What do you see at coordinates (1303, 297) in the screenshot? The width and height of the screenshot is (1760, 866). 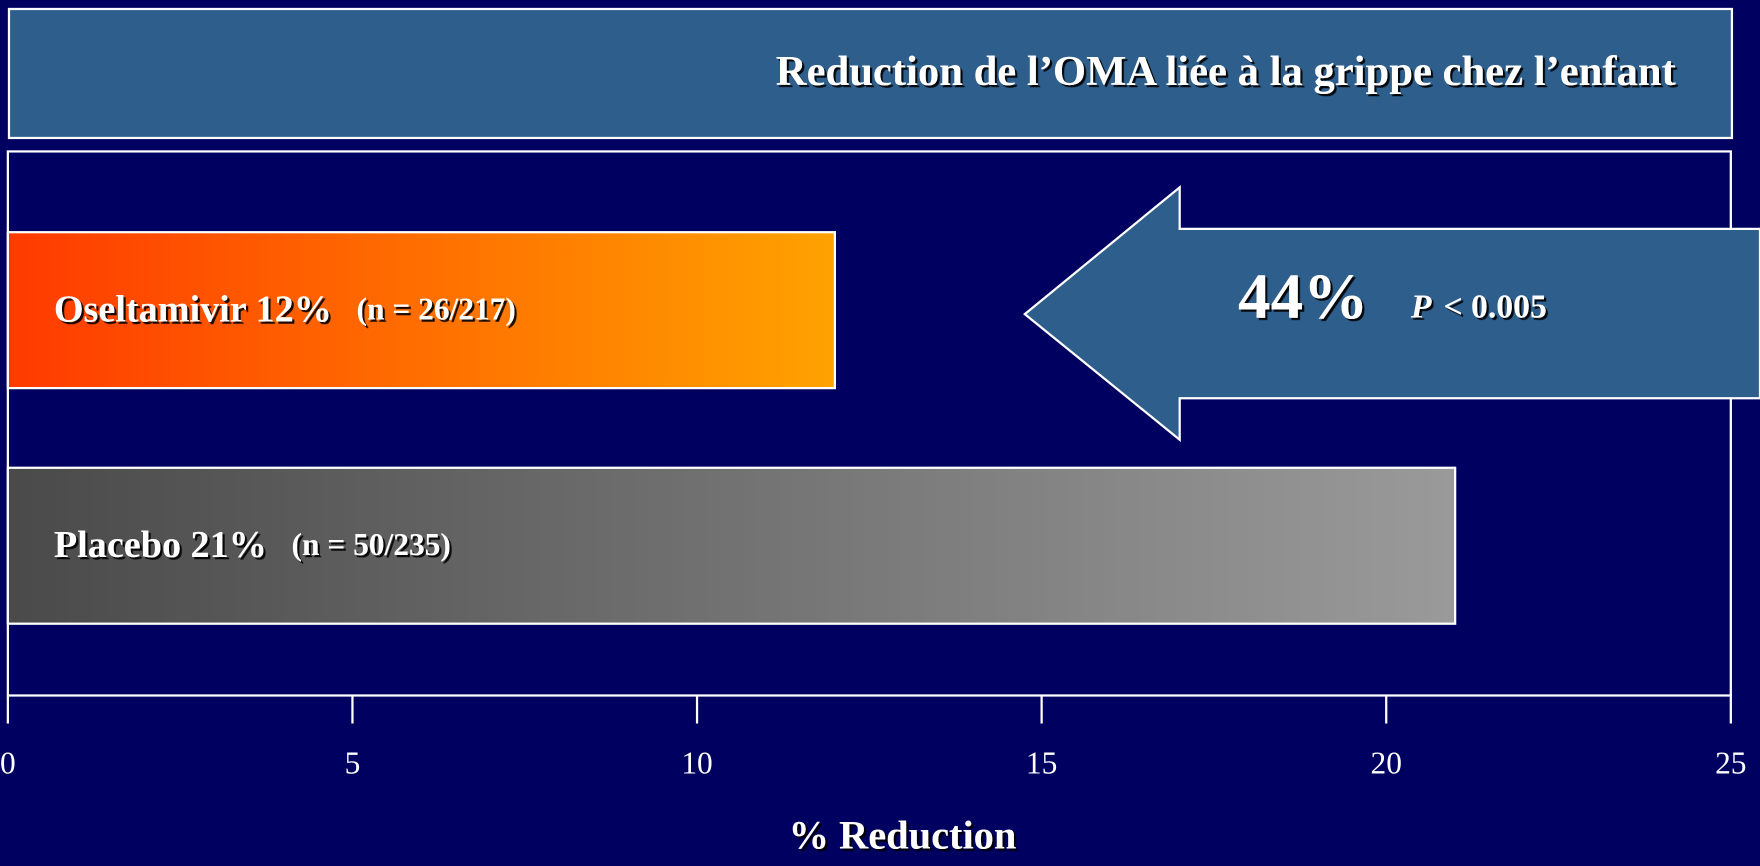 I see `annotation-value: 44%` at bounding box center [1303, 297].